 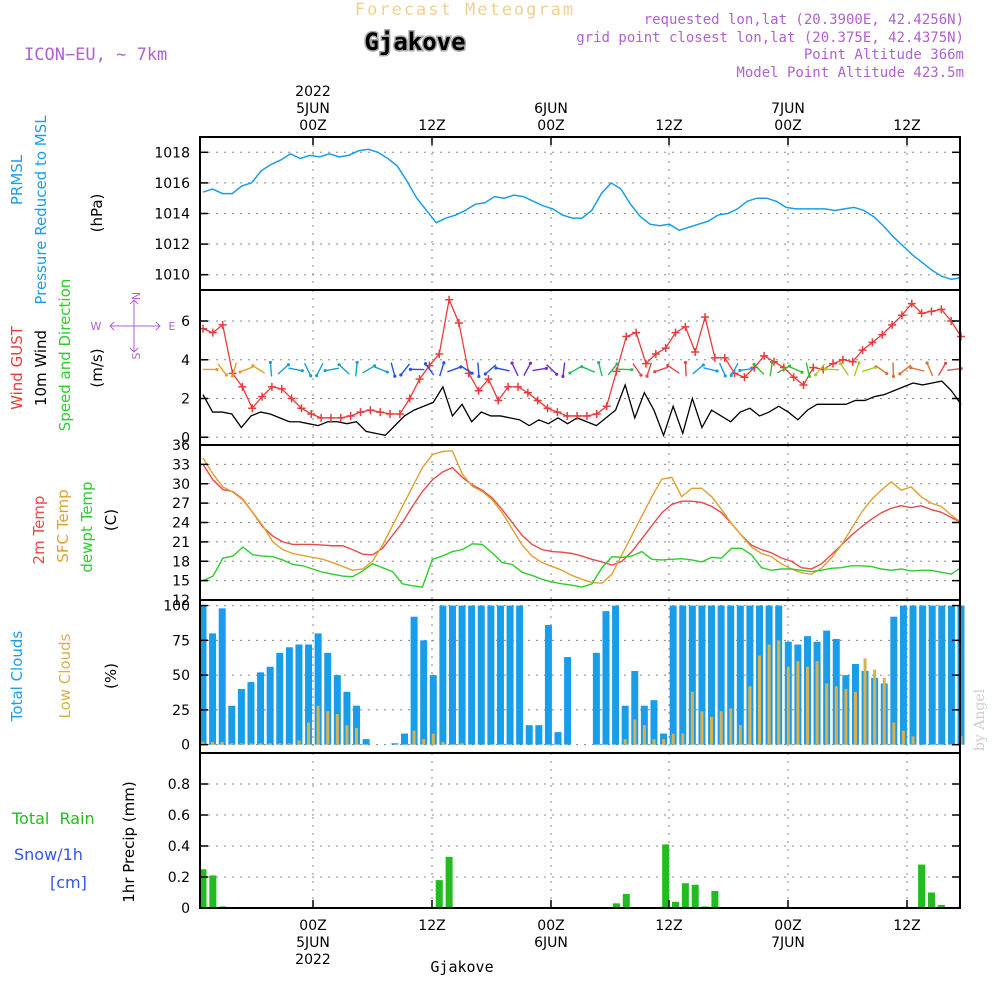 I want to click on point-altitude: Point Altitude 366m, so click(x=884, y=55).